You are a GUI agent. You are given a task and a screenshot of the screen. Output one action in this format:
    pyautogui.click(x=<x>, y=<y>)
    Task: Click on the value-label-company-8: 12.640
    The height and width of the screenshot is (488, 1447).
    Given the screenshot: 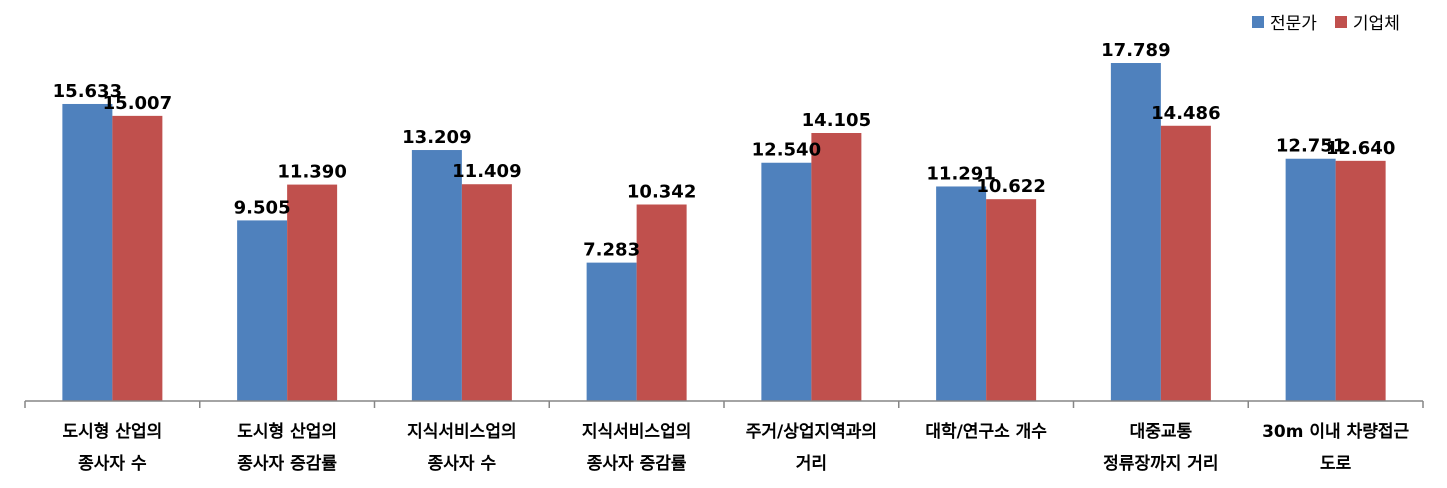 What is the action you would take?
    pyautogui.click(x=1360, y=148)
    